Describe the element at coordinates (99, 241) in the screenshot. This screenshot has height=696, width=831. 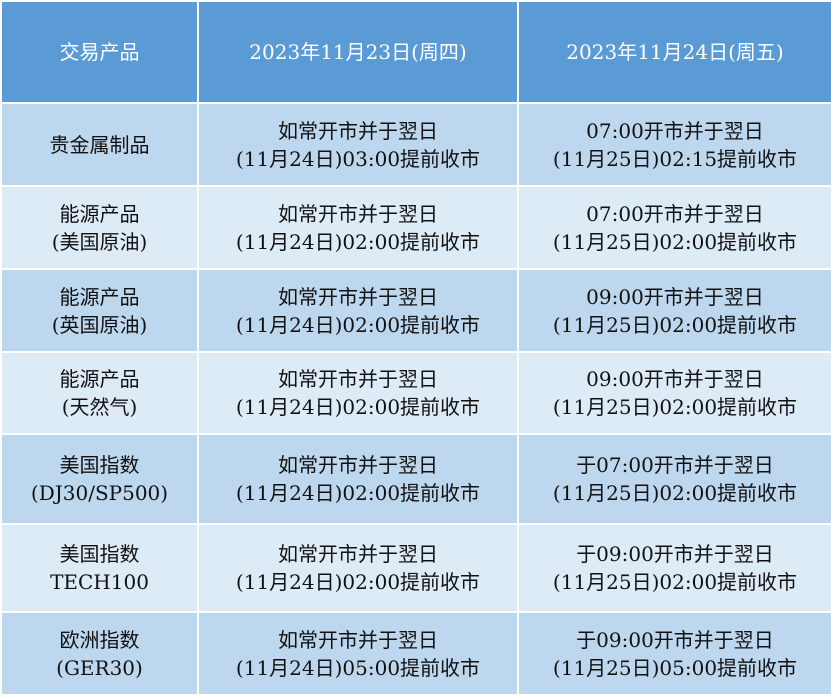
I see `cell-line: (美国原油)` at that location.